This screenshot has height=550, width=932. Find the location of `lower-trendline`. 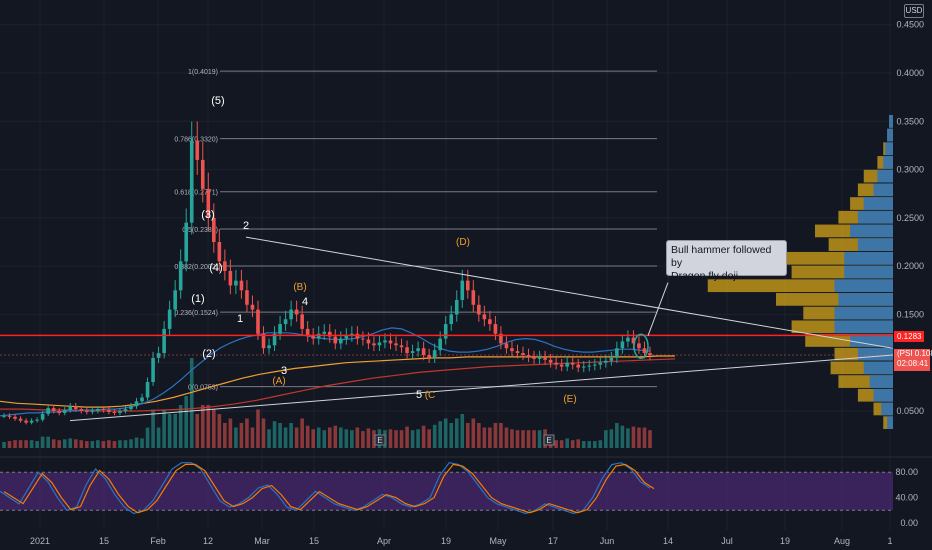

lower-trendline is located at coordinates (481, 388).